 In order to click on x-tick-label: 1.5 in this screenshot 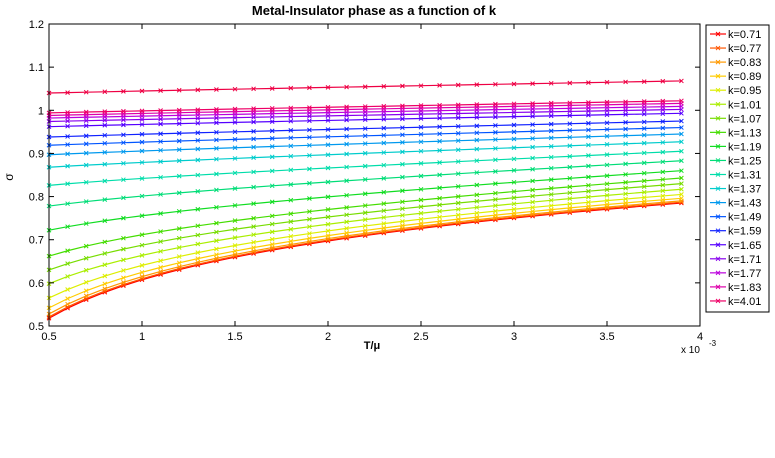, I will do `click(234, 337)`.